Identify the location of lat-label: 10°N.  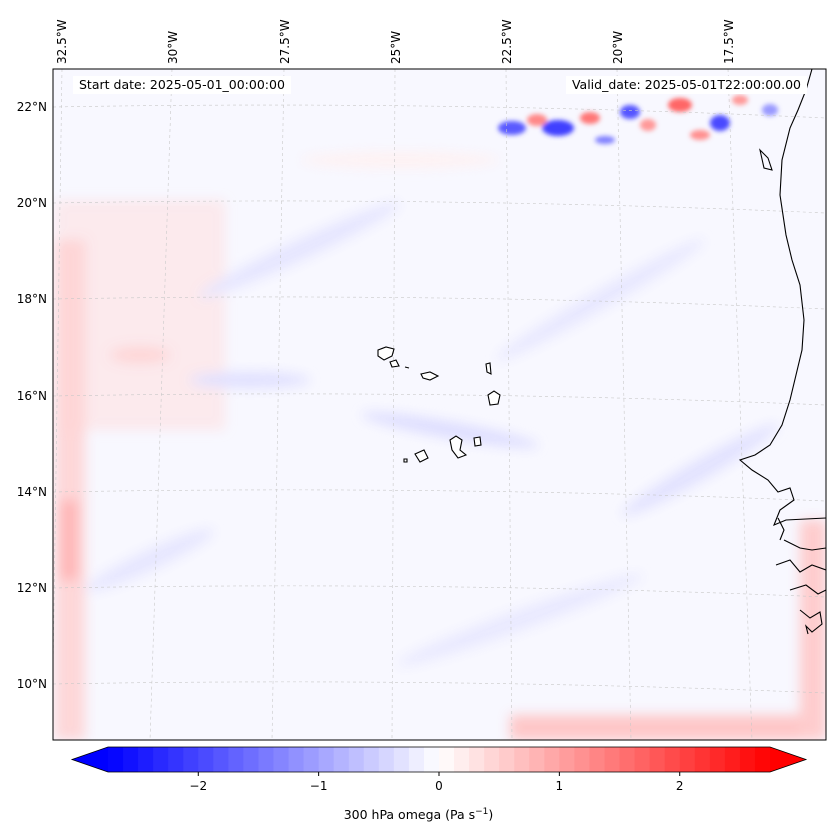
(32, 684).